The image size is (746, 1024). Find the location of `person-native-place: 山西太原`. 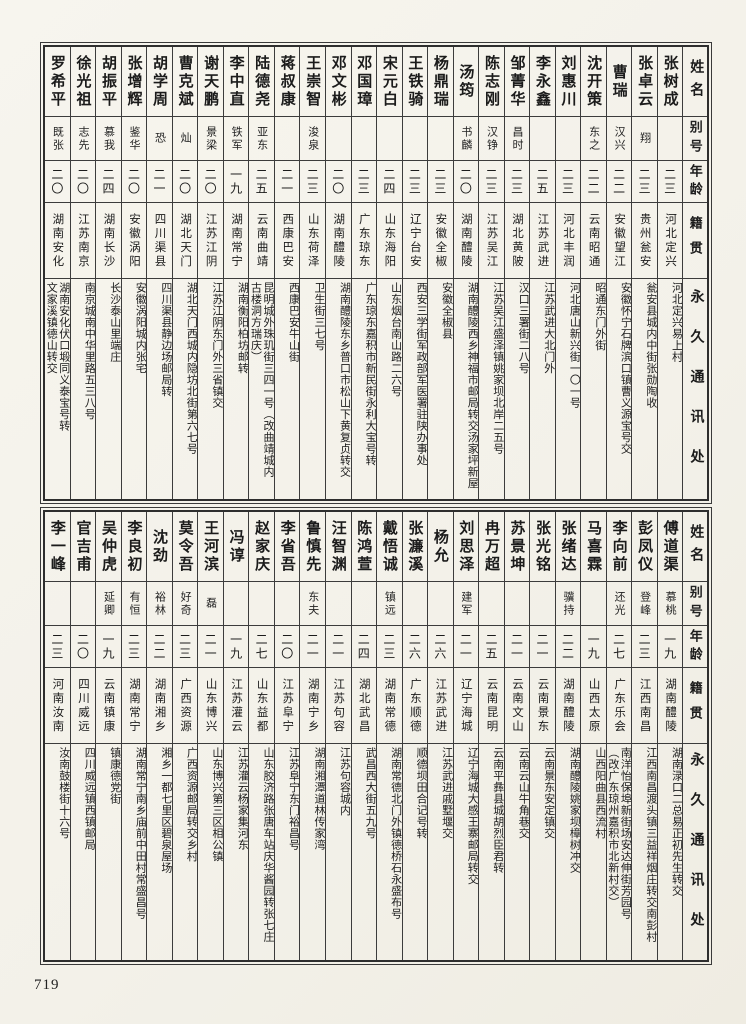

person-native-place: 山西太原 is located at coordinates (593, 706).